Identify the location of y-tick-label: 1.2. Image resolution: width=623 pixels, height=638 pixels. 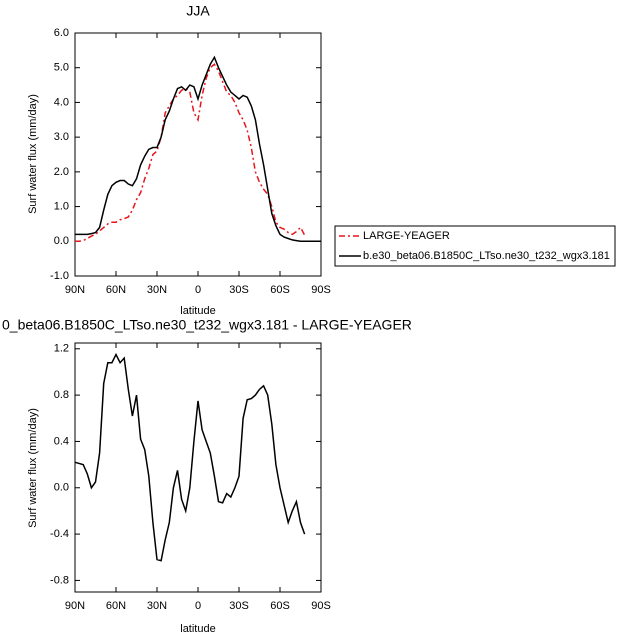
(61, 349).